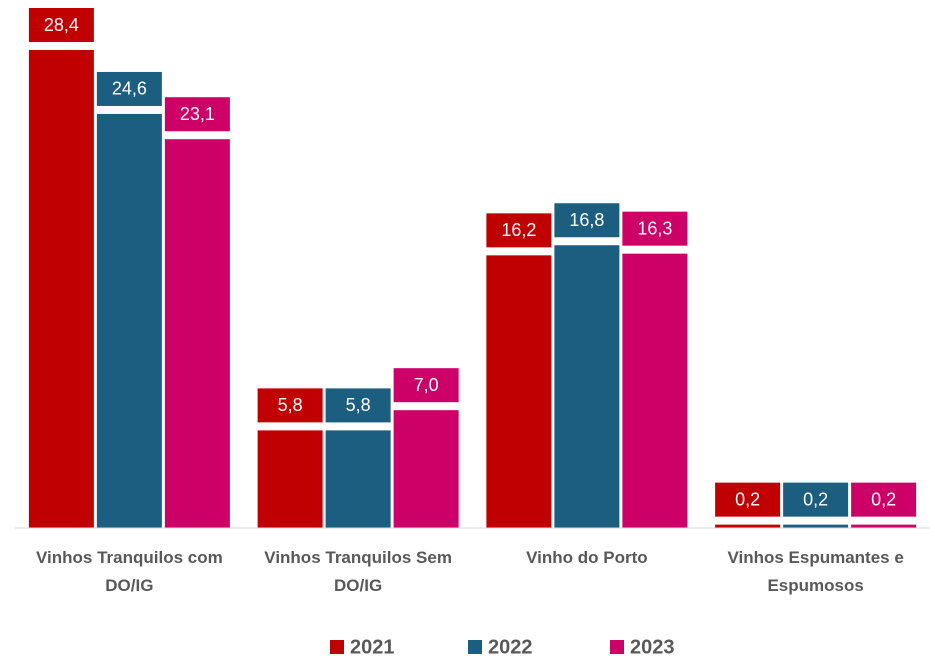  Describe the element at coordinates (372, 647) in the screenshot. I see `legend-label: 2021` at that location.